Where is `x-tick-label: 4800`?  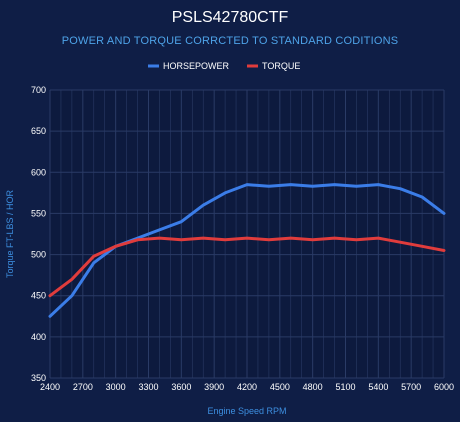 x-tick-label: 4800 is located at coordinates (313, 387).